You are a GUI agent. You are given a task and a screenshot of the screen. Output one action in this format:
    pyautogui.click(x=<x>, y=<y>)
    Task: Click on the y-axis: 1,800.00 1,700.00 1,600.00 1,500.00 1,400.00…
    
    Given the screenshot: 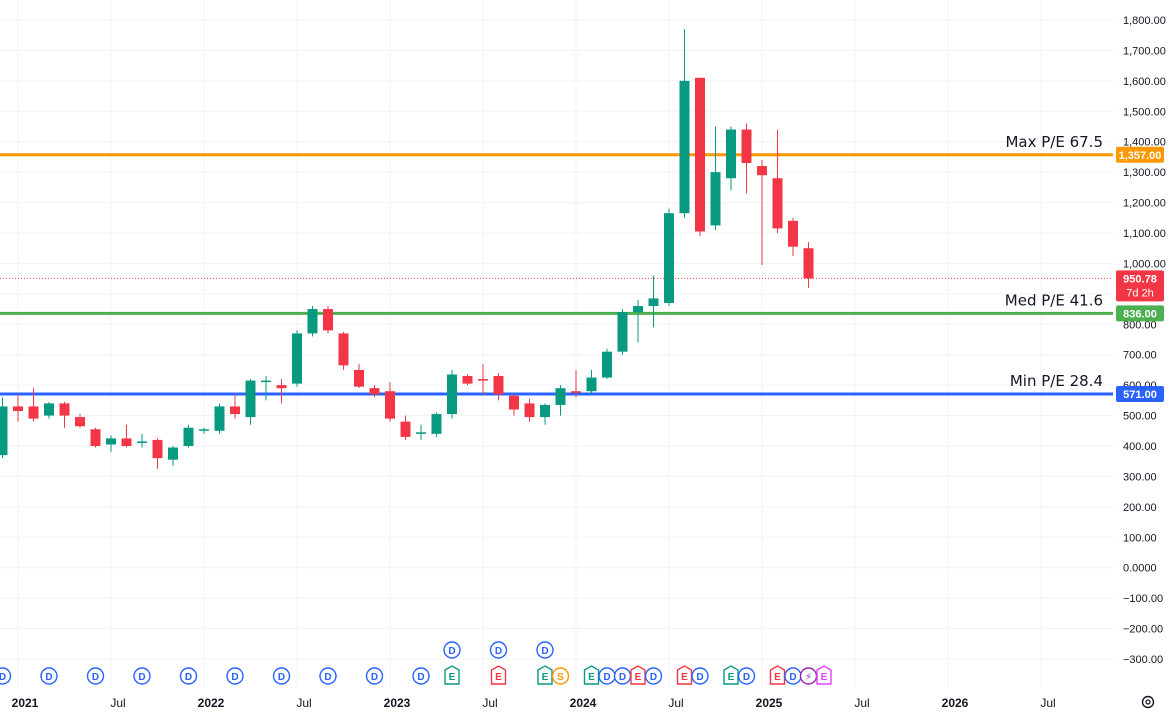 What is the action you would take?
    pyautogui.click(x=1144, y=340)
    